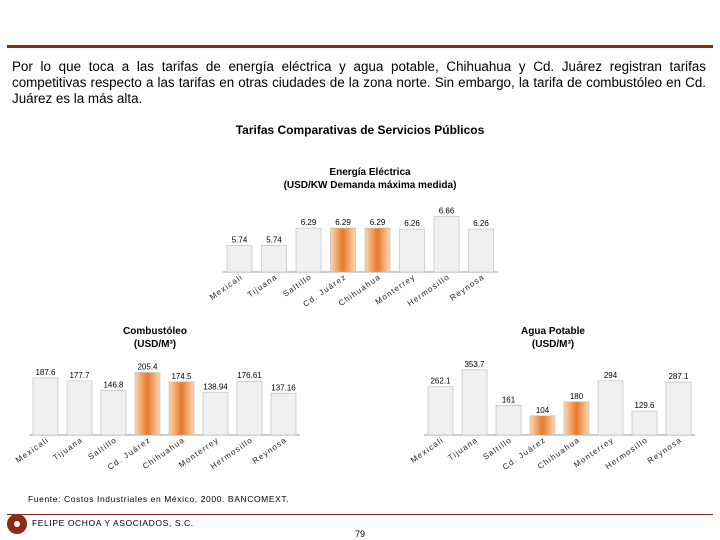 Image resolution: width=720 pixels, height=540 pixels. What do you see at coordinates (610, 408) in the screenshot?
I see `water-bar-monterrey` at bounding box center [610, 408].